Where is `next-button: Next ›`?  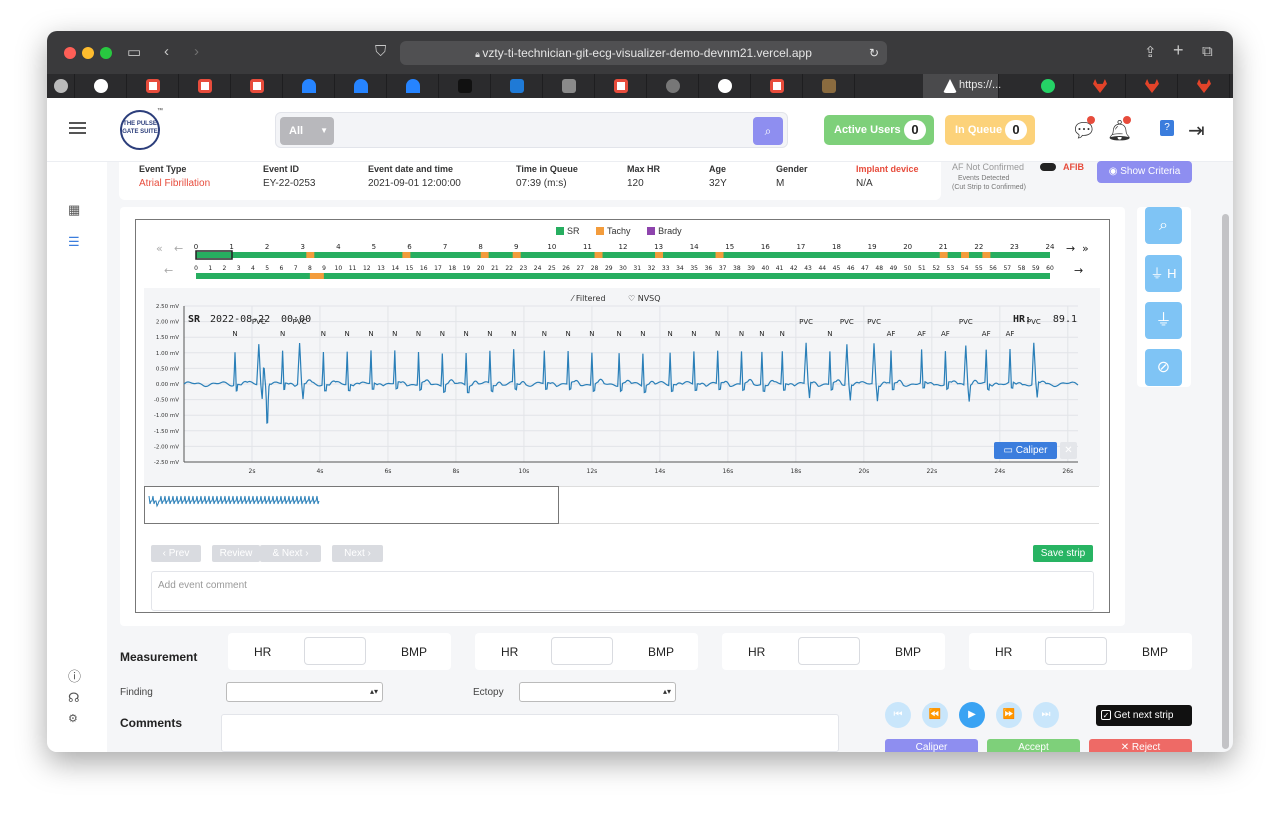 next-button: Next › is located at coordinates (357, 553).